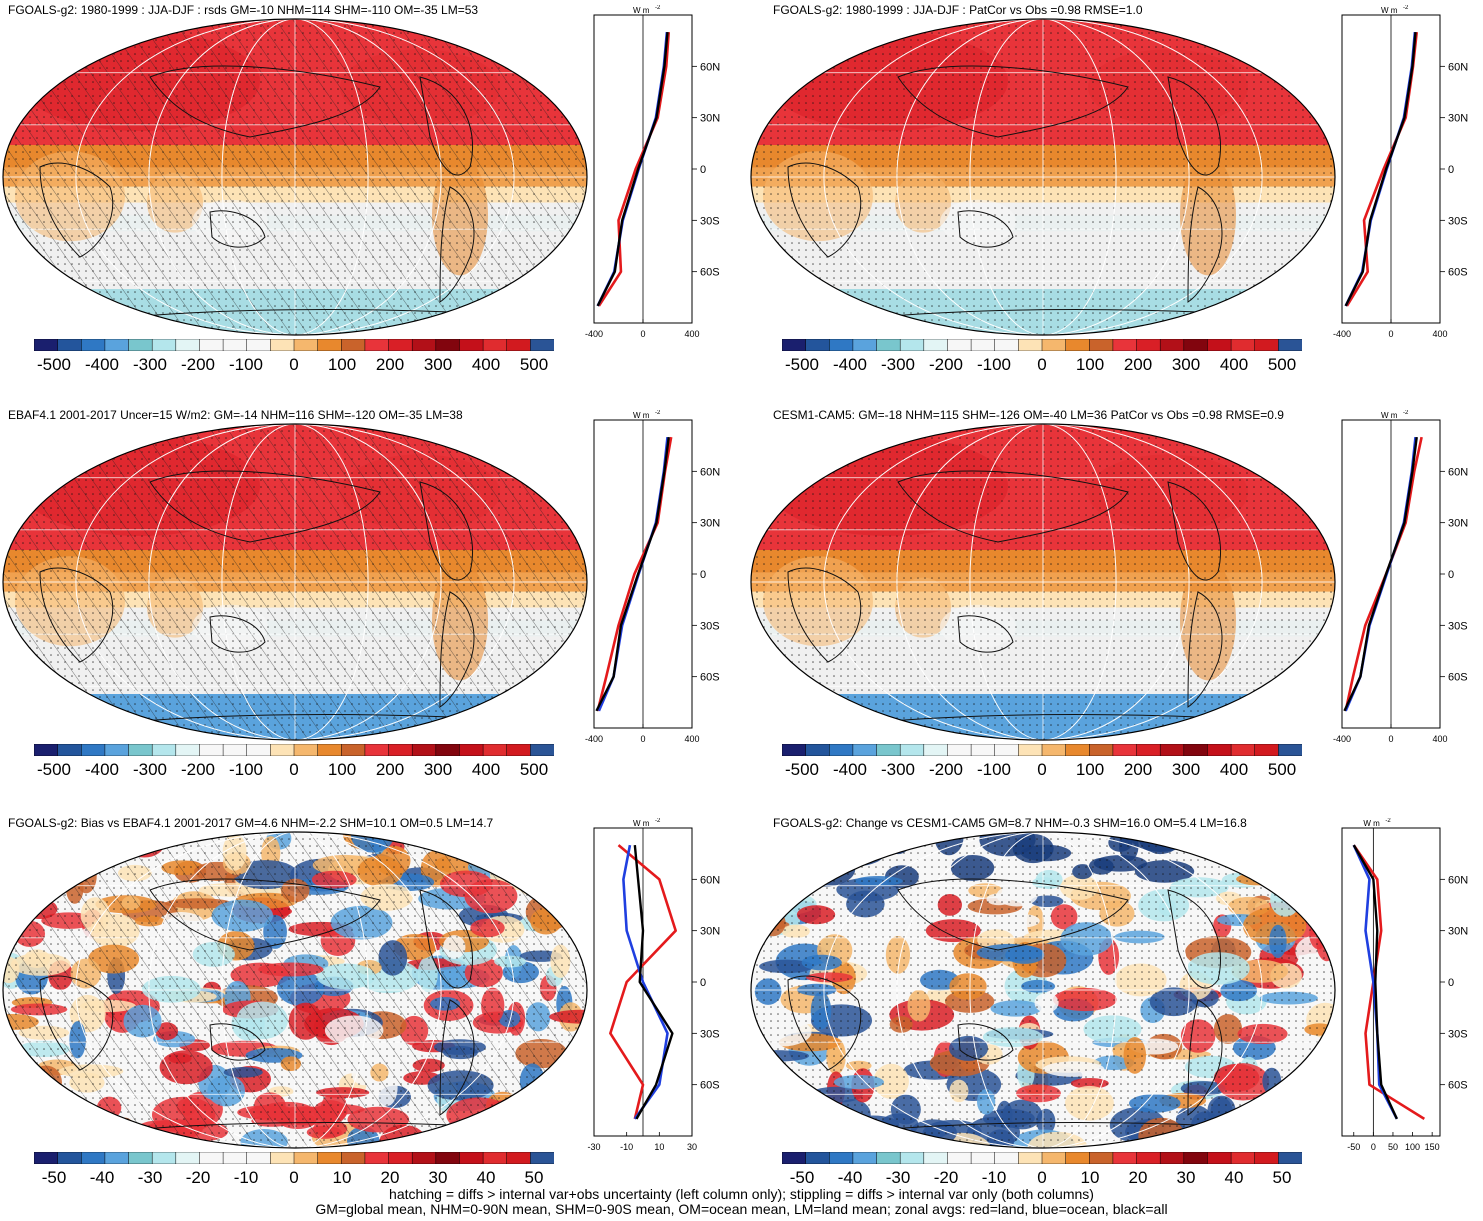 The image size is (1483, 1221). I want to click on zonal-x-tick: -50, so click(1353, 1147).